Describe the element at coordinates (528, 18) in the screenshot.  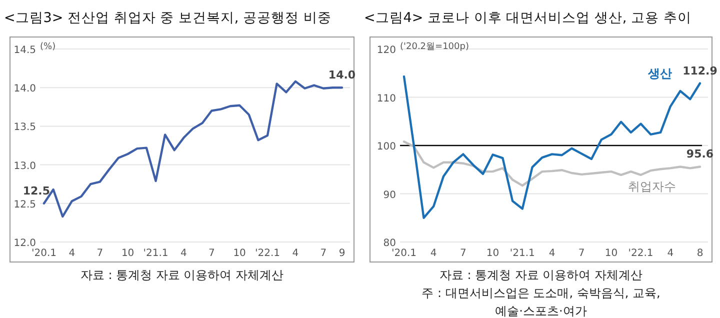
I see `chart-title: <그림4> 코로나 이후 대면서비스업 생산, 고용 추이` at that location.